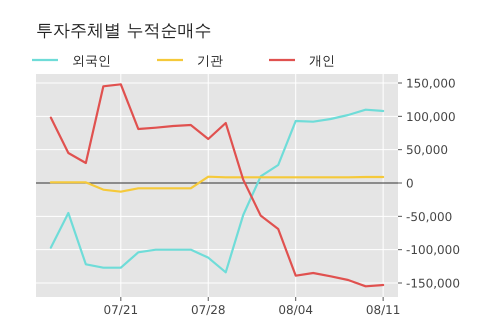  Describe the element at coordinates (322, 61) in the screenshot. I see `legend-label: 개인` at that location.